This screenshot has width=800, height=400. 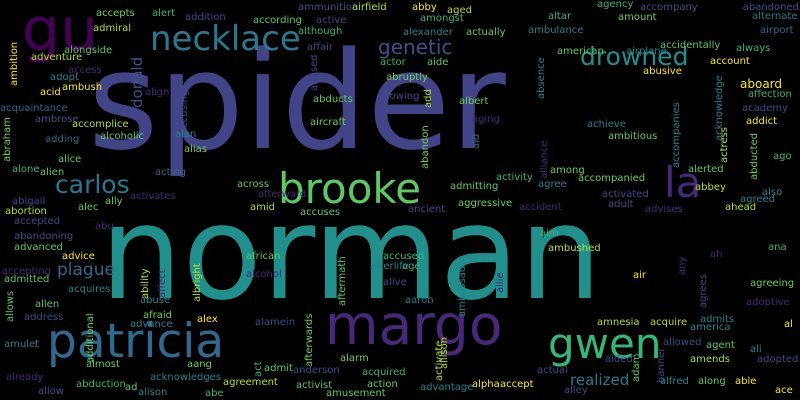 I want to click on word-aaron: aaron, so click(x=419, y=300).